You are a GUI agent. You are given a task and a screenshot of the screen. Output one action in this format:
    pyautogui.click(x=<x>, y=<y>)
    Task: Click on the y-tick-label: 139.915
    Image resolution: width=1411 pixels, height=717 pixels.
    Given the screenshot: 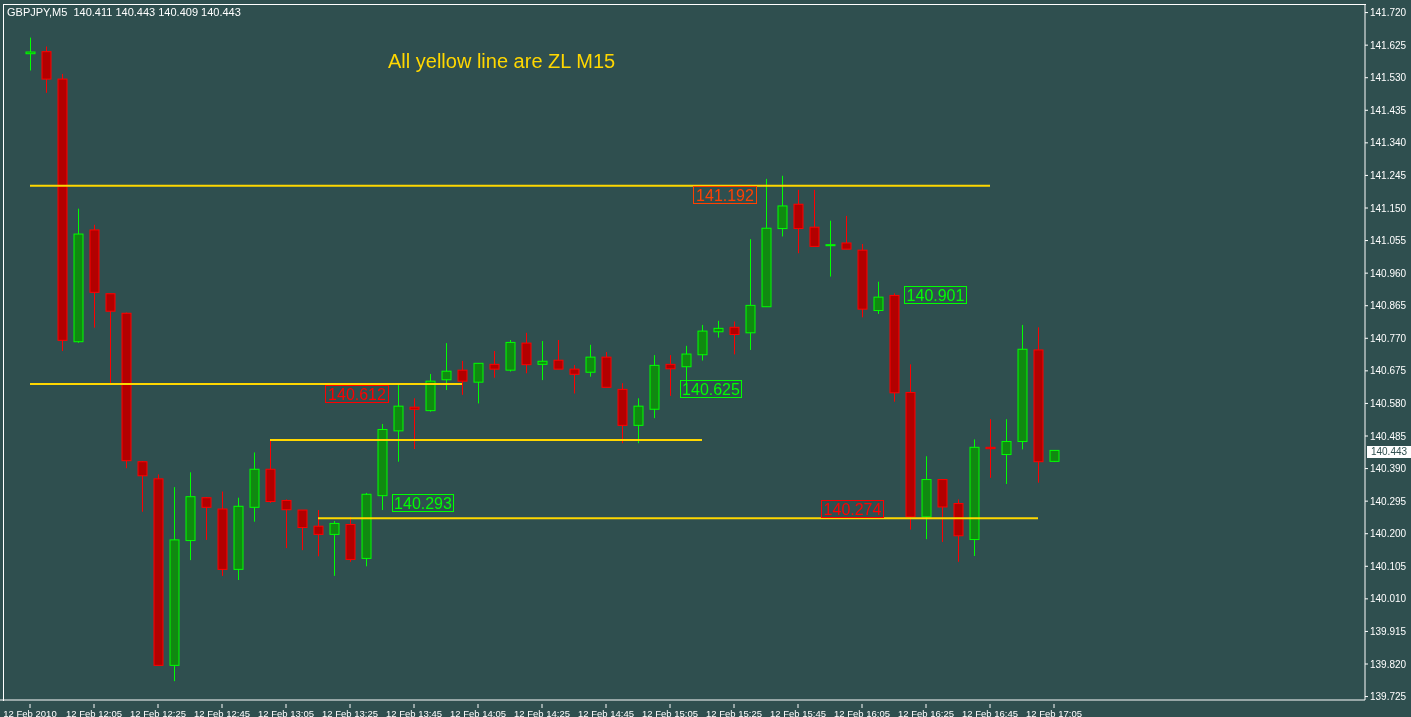 What is the action you would take?
    pyautogui.click(x=1388, y=631)
    